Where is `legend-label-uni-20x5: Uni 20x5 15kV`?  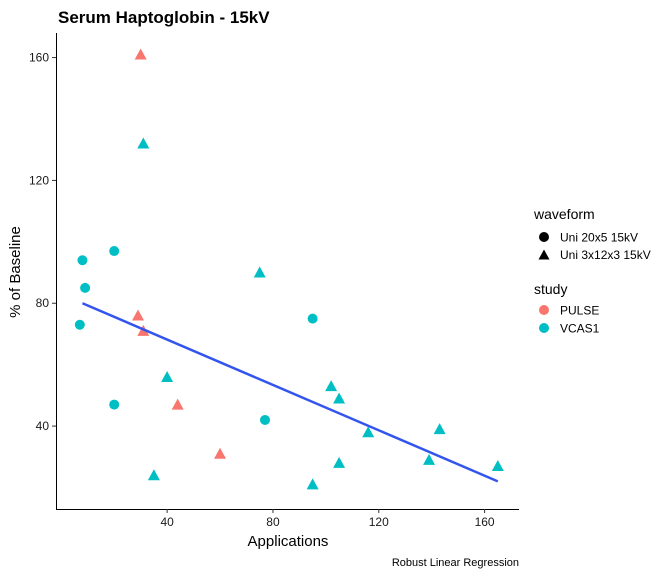
legend-label-uni-20x5: Uni 20x5 15kV is located at coordinates (599, 238).